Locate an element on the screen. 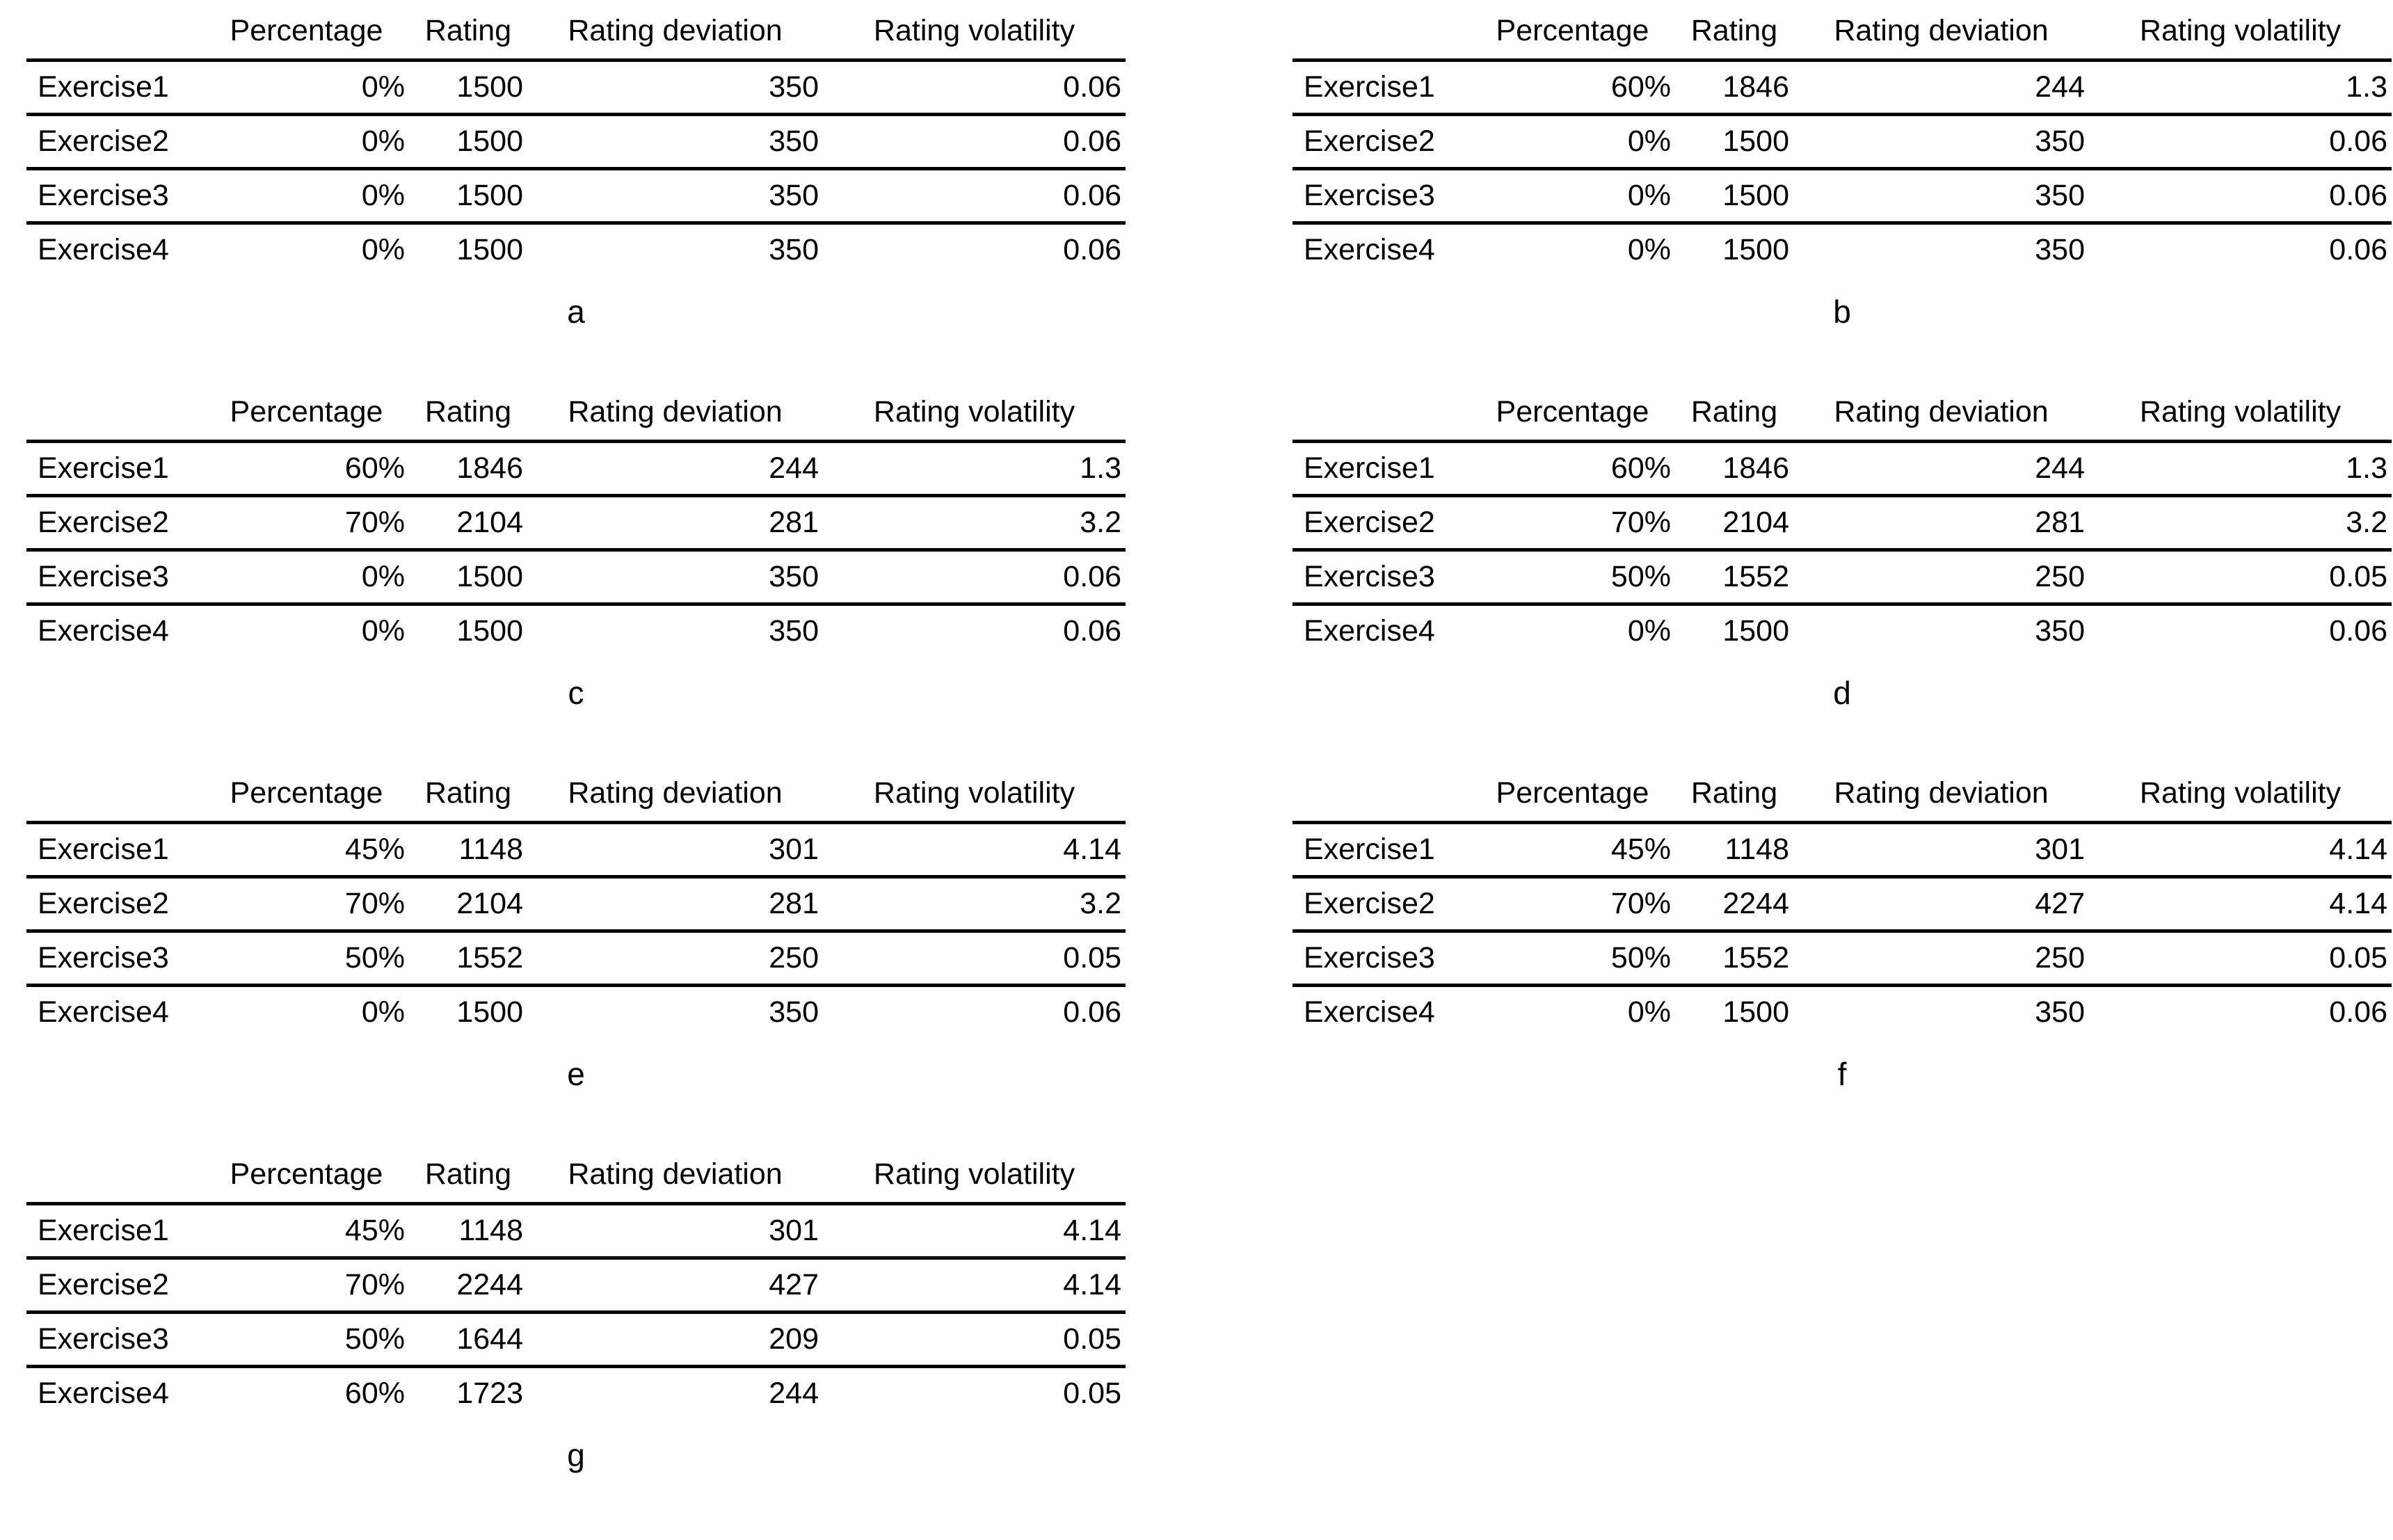 The image size is (2393, 1540). value-cell: 2244 is located at coordinates (468, 1286).